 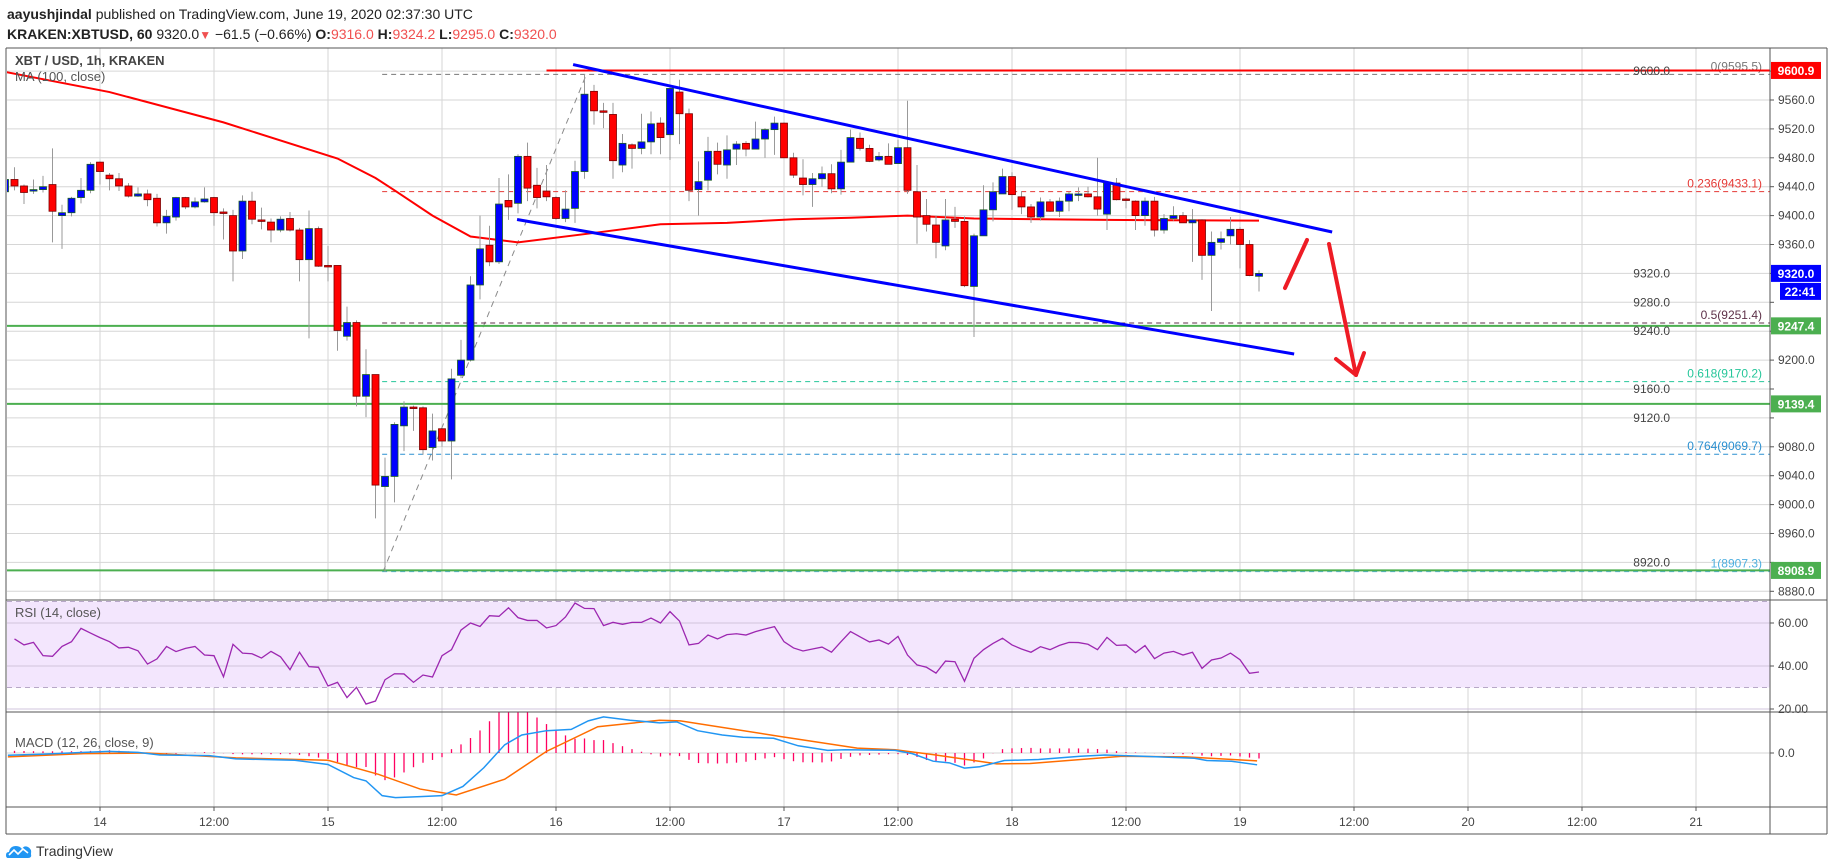 What do you see at coordinates (632, 757) in the screenshot?
I see `macd-line` at bounding box center [632, 757].